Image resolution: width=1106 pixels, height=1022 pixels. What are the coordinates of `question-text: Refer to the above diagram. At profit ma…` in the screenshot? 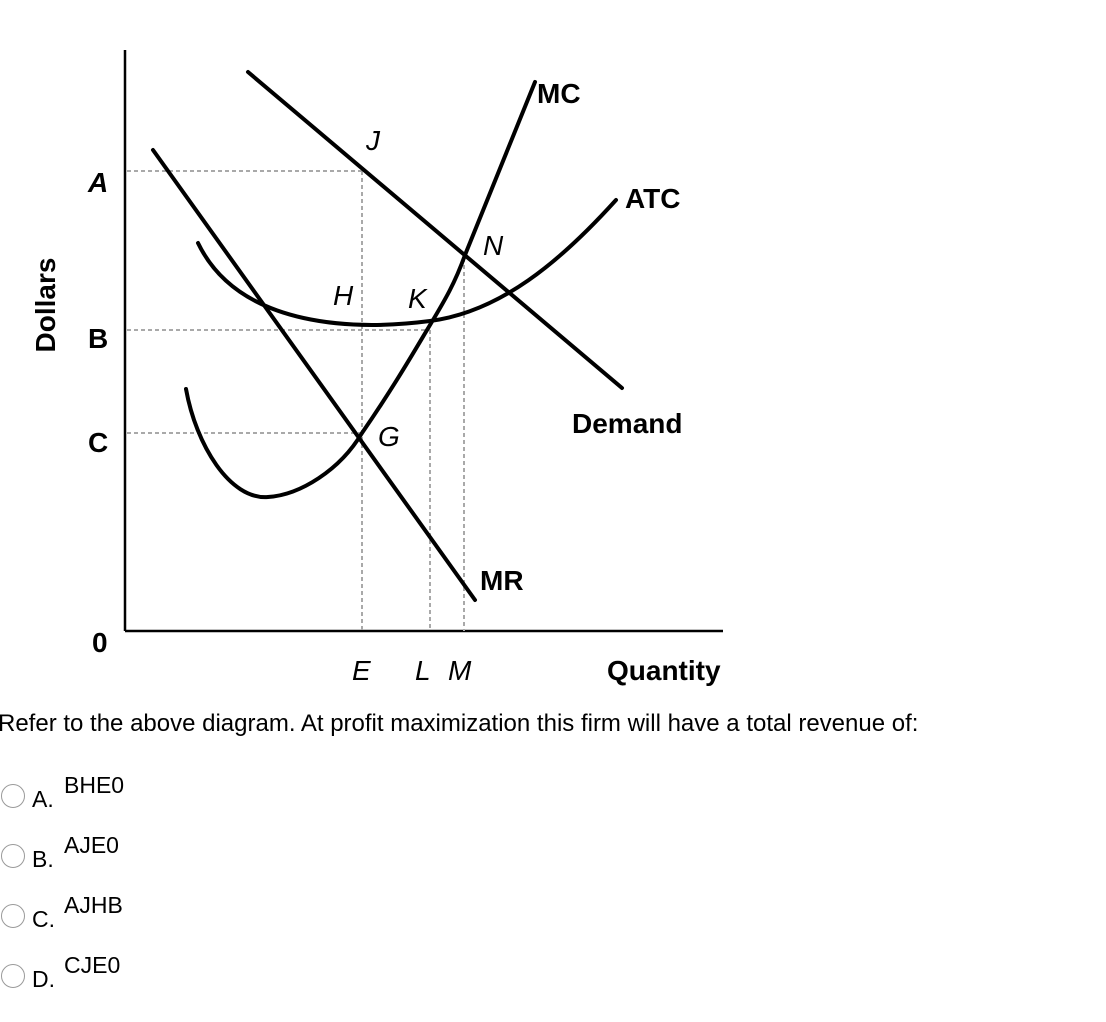 It's located at (459, 723).